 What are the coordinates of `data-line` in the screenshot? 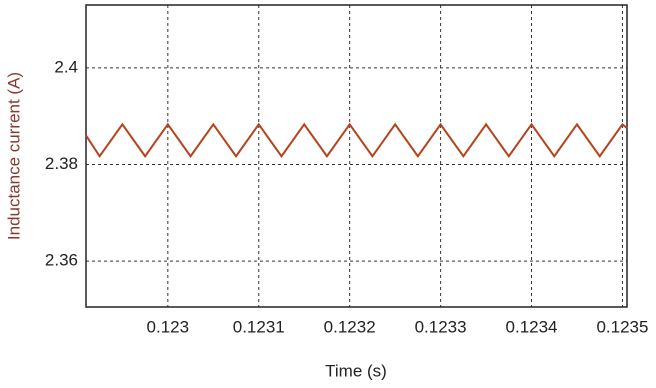 It's located at (356, 140).